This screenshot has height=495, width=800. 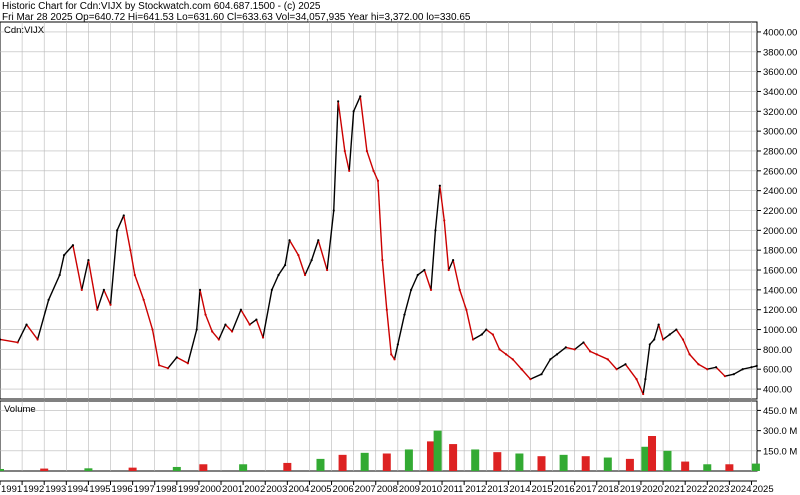 What do you see at coordinates (740, 489) in the screenshot?
I see `x-tick-label: 2024` at bounding box center [740, 489].